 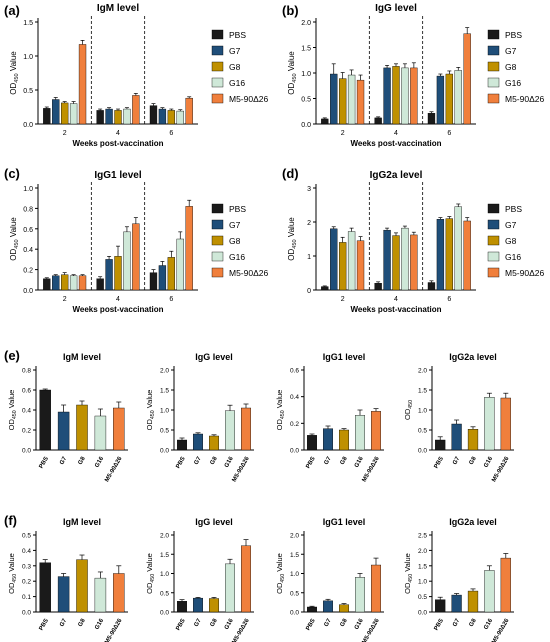 I want to click on chart-title: IgG1 level, so click(x=117, y=175).